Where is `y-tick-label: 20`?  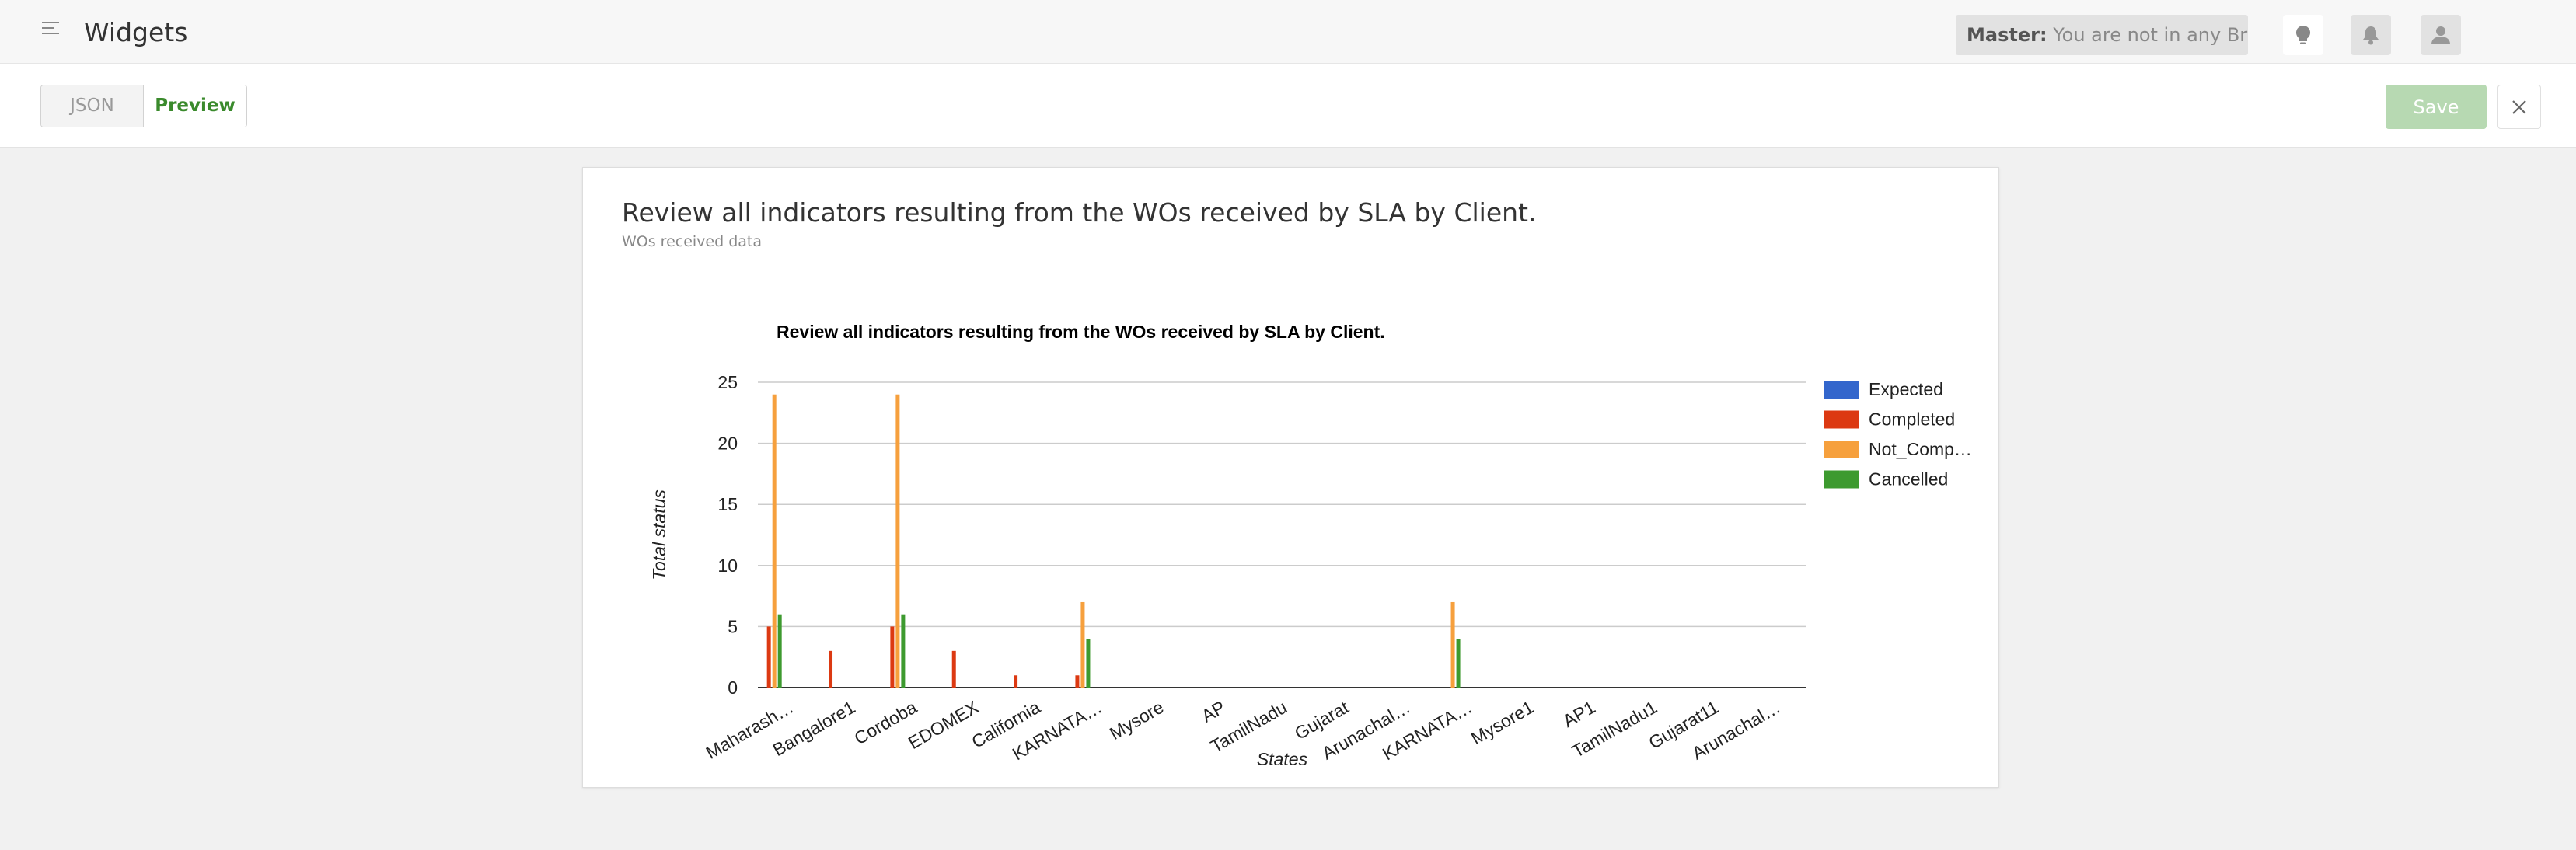
y-tick-label: 20 is located at coordinates (728, 444).